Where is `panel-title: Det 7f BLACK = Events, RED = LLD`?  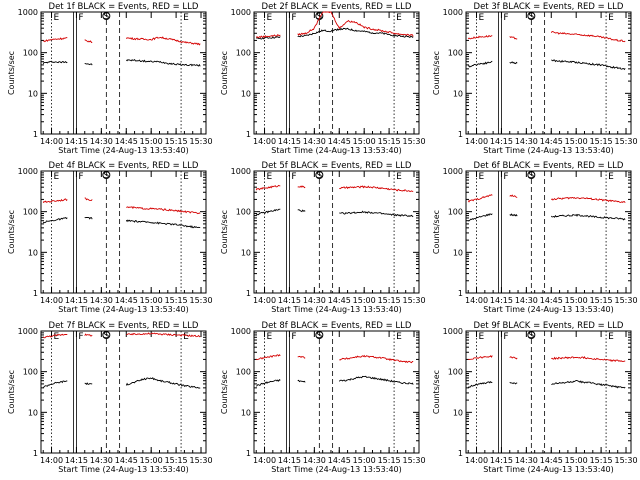 panel-title: Det 7f BLACK = Events, RED = LLD is located at coordinates (124, 326).